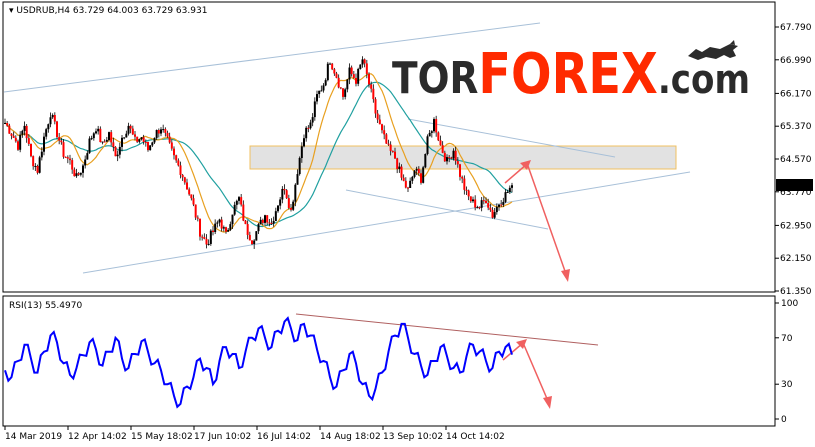  Describe the element at coordinates (33, 437) in the screenshot. I see `time-tick-label: 14 Mar 2019` at that location.